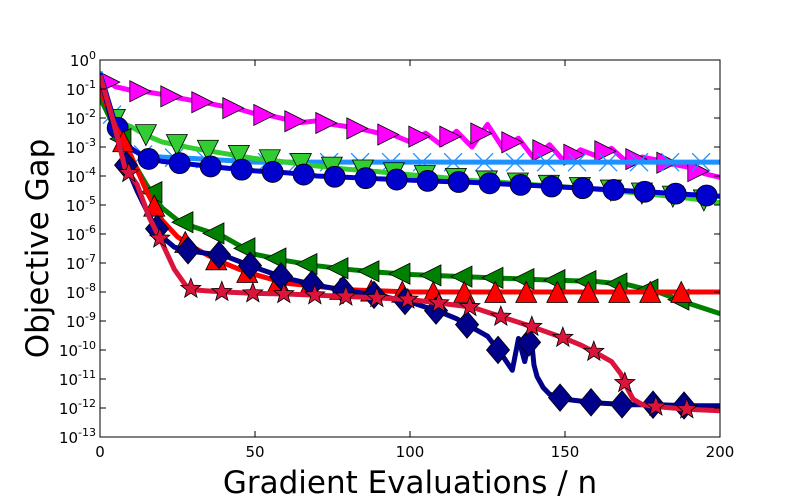 Image resolution: width=800 pixels, height=501 pixels. I want to click on y-tick-label-8: 10⁻⁸, so click(81, 291).